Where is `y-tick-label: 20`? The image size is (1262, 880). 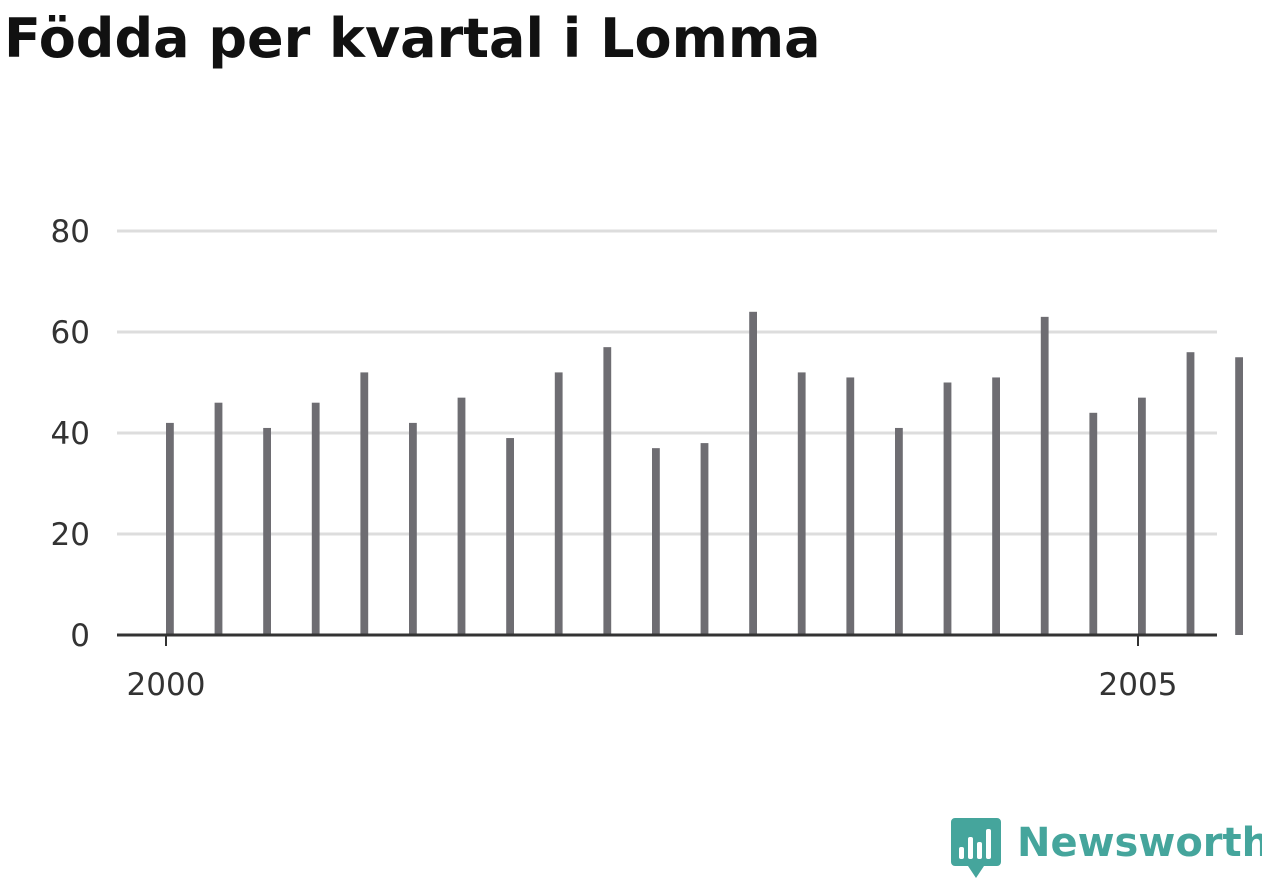 y-tick-label: 20 is located at coordinates (70, 535).